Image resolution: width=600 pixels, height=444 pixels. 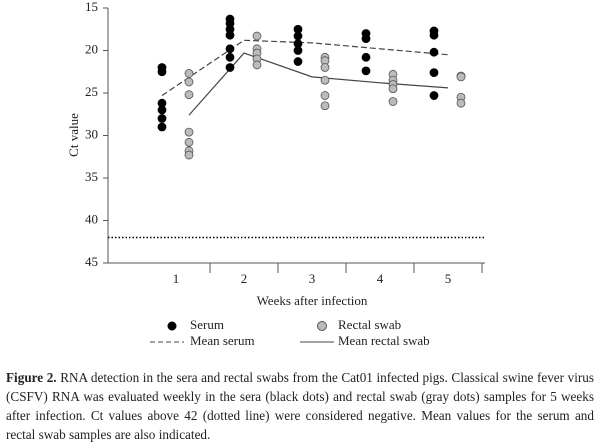 I want to click on legend-label: Rectal swab, so click(x=369, y=324).